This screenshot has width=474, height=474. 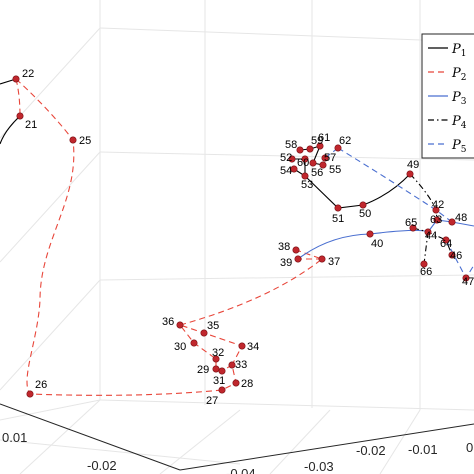 What do you see at coordinates (438, 205) in the screenshot?
I see `point-label: 42` at bounding box center [438, 205].